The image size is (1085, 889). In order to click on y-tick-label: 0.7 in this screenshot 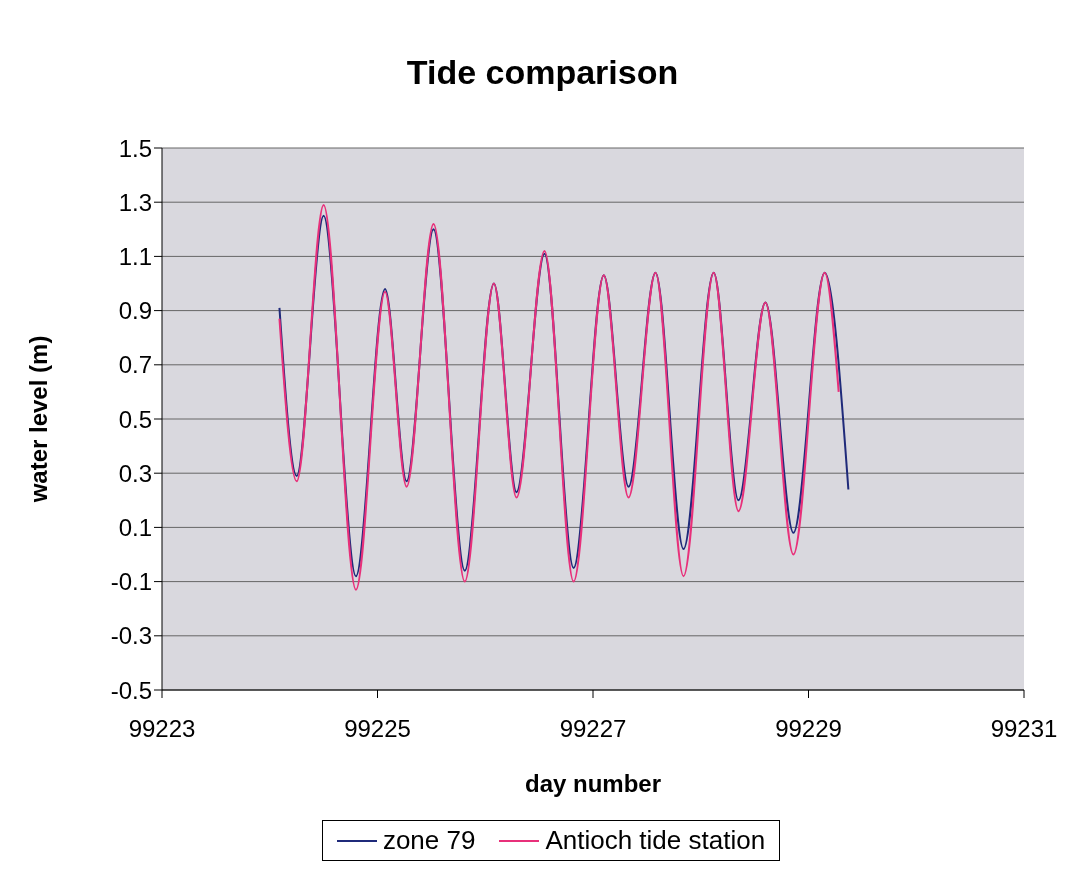, I will do `click(135, 365)`.